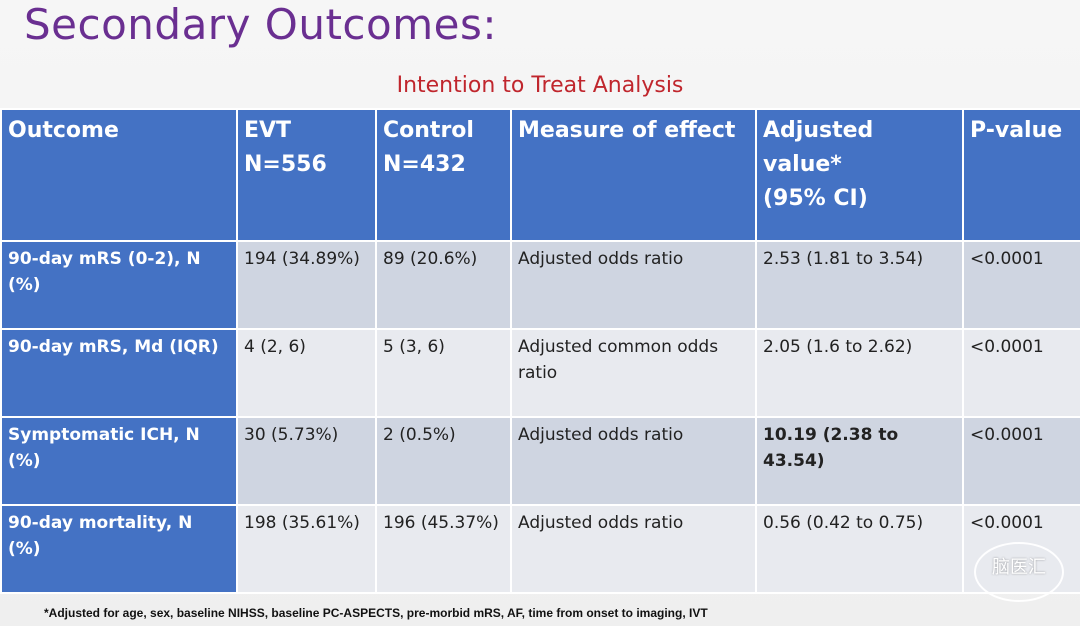 The image size is (1080, 626). Describe the element at coordinates (306, 373) in the screenshot. I see `row-evt: 4 (2, 6)` at that location.